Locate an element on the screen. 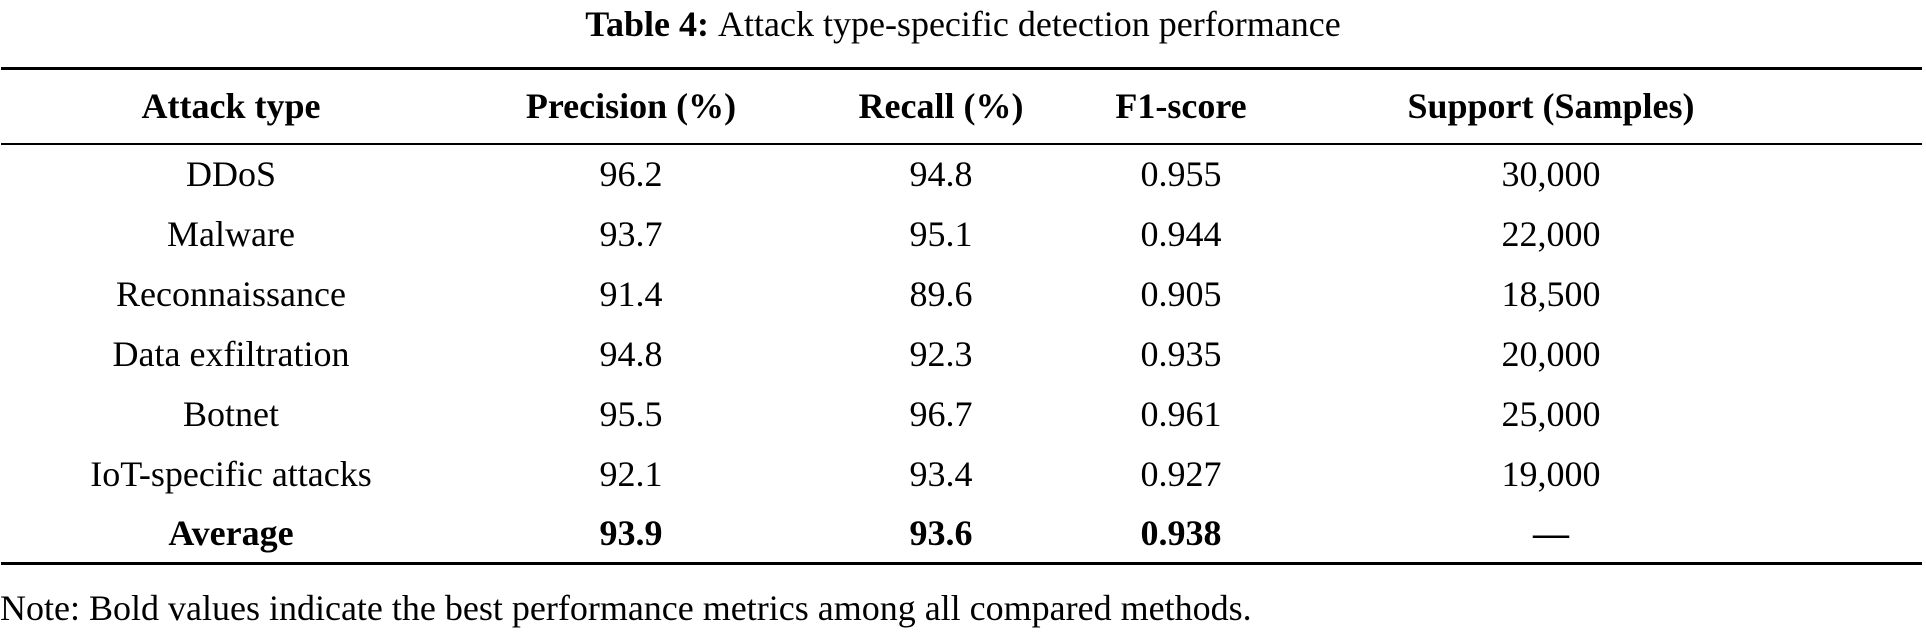 The image size is (1926, 636). table-row: Malware 93.7 95.1 0.944 22,000 is located at coordinates (961, 234).